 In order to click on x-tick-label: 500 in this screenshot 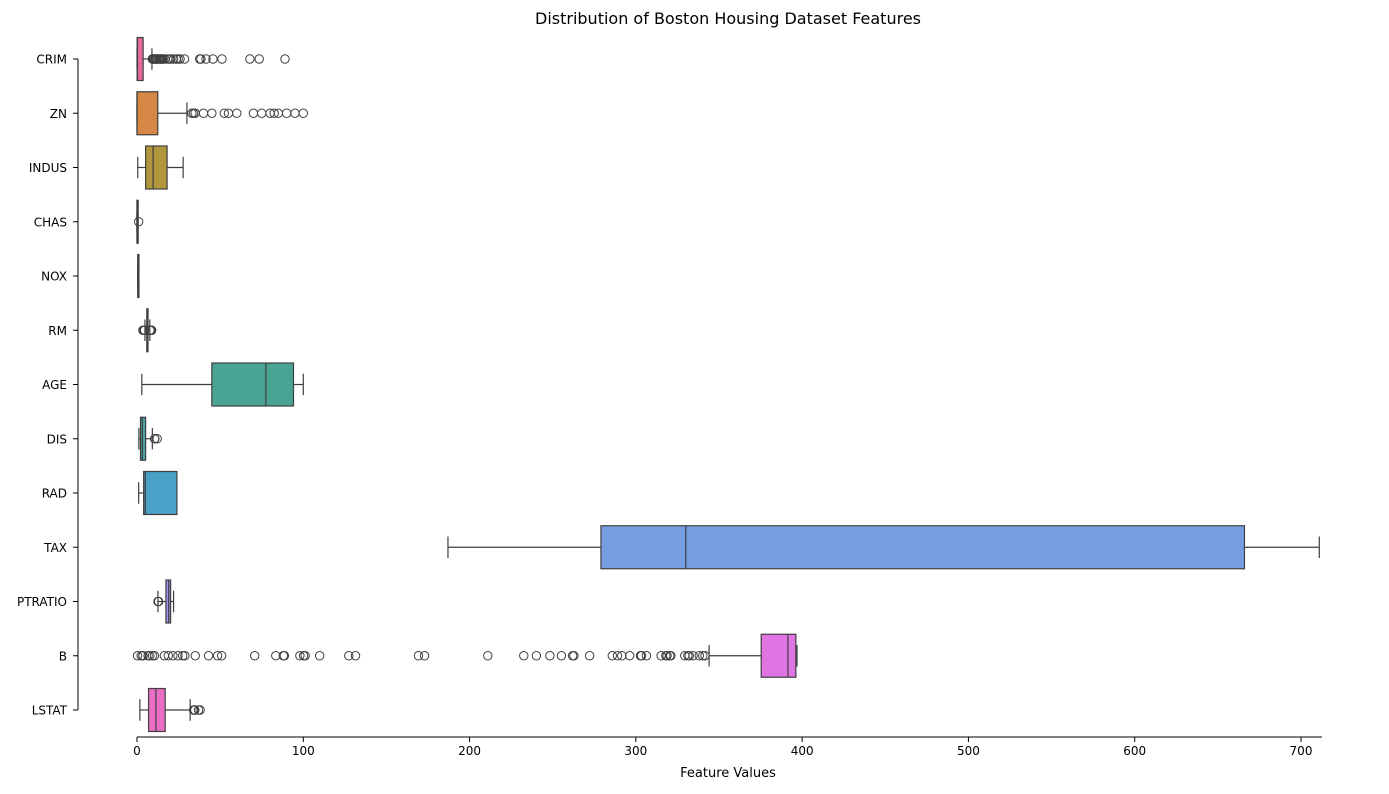, I will do `click(968, 751)`.